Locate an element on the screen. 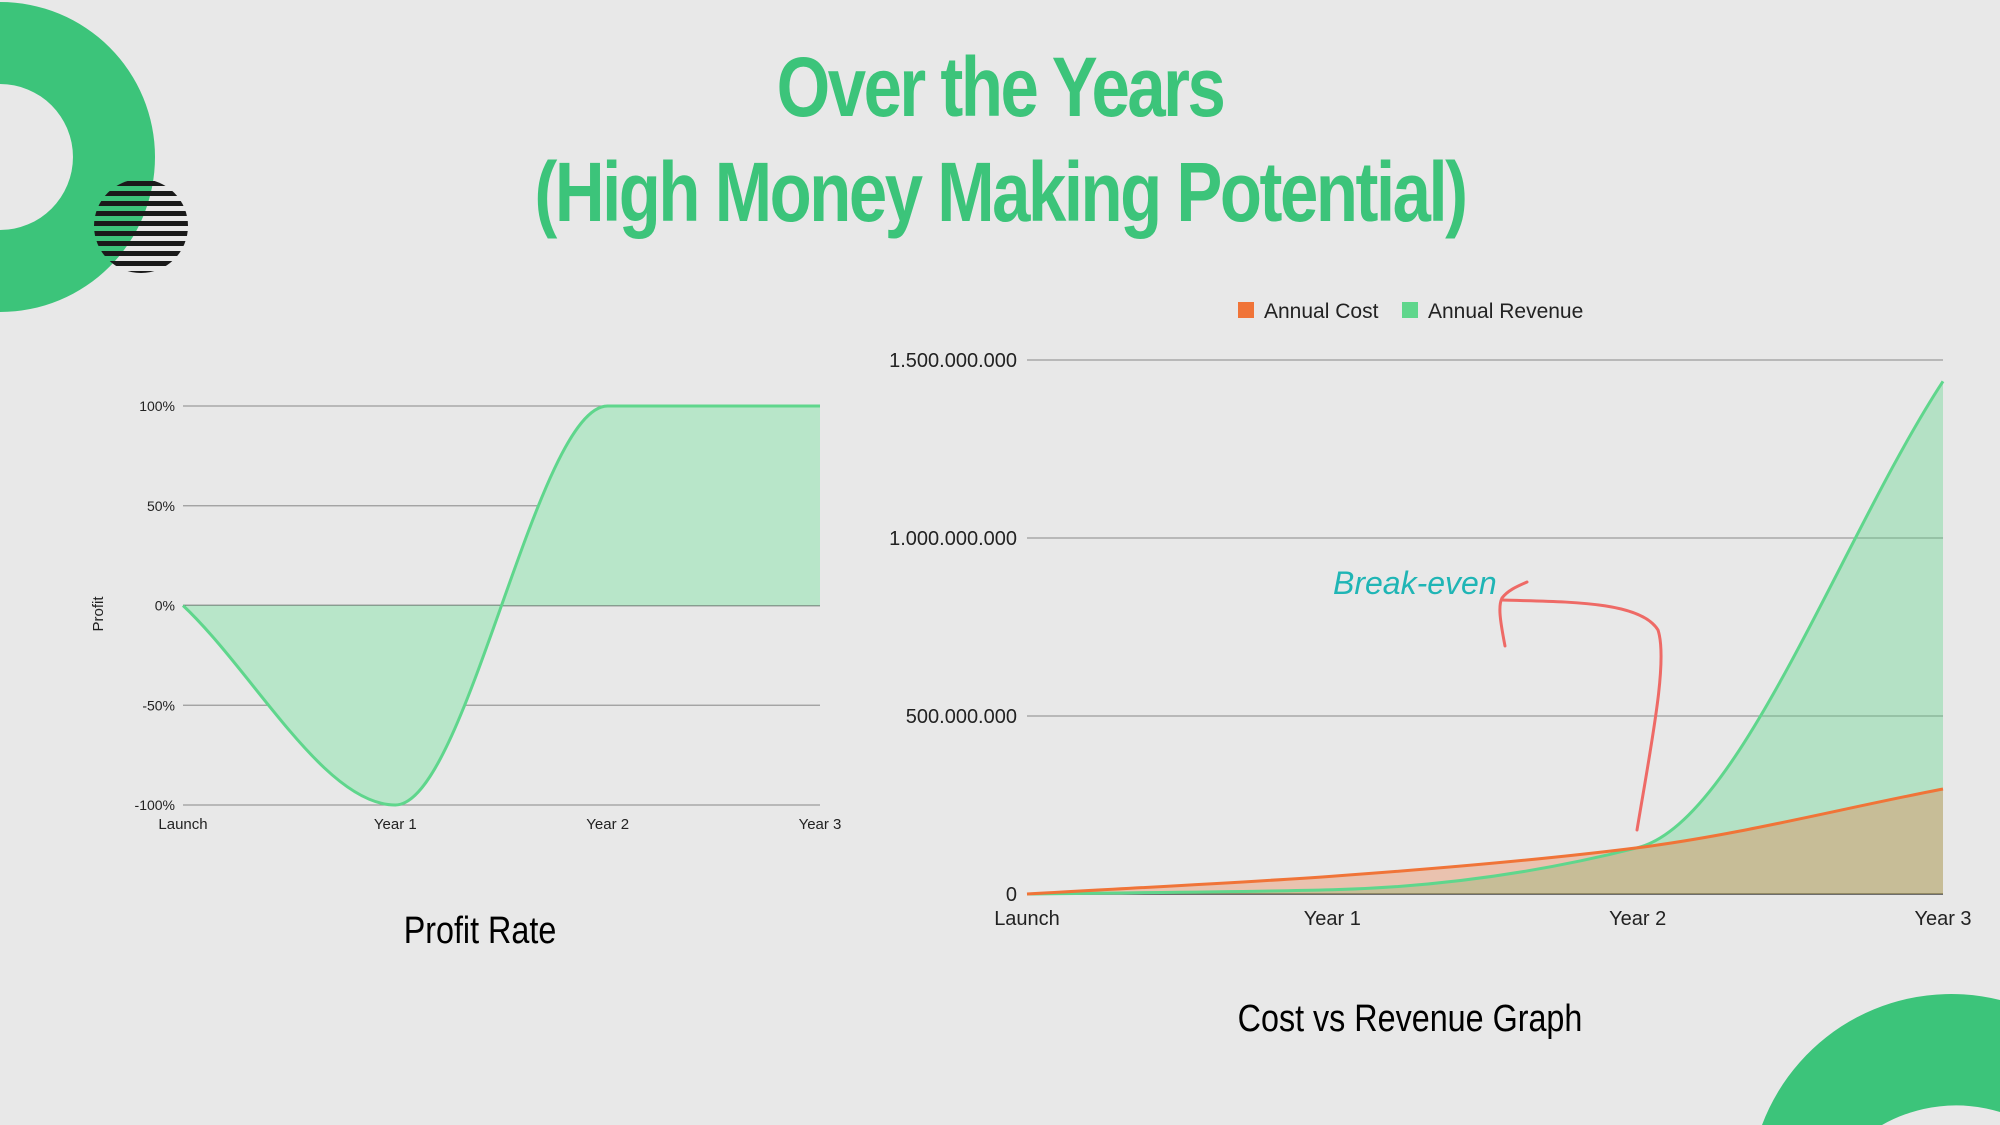 Image resolution: width=2000 pixels, height=1125 pixels. profit-y-tick-50: -50% is located at coordinates (158, 705).